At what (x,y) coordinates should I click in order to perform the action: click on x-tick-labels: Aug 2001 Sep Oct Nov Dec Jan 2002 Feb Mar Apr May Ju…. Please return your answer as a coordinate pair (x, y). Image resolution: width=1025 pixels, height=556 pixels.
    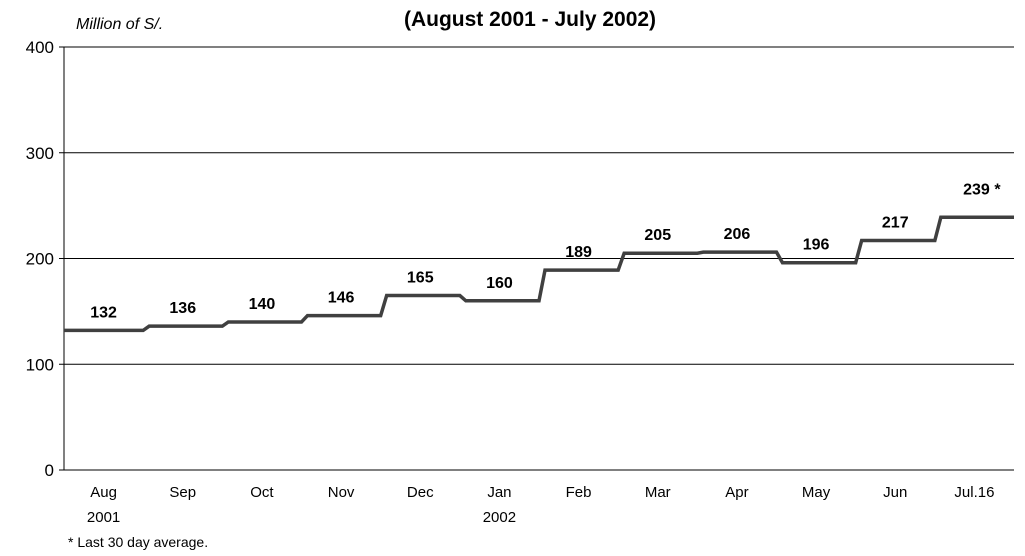
    Looking at the image, I should click on (541, 505).